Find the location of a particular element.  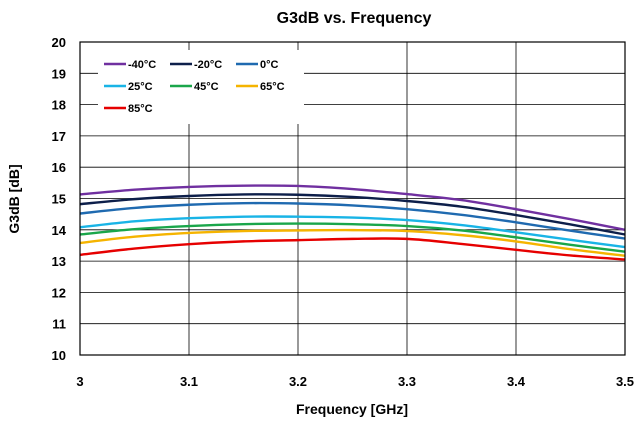

legend-label: 85°C is located at coordinates (140, 109).